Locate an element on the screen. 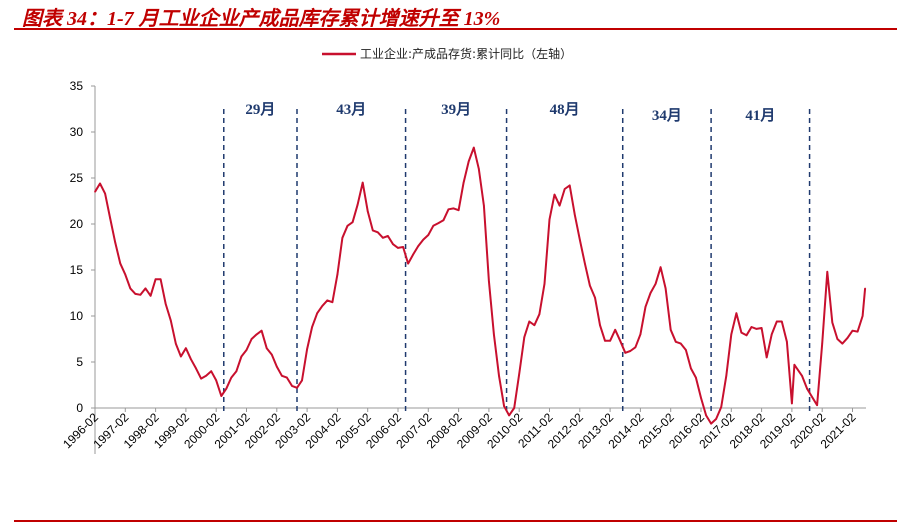 This screenshot has height=528, width=917. period-length-label: 34月 is located at coordinates (667, 115).